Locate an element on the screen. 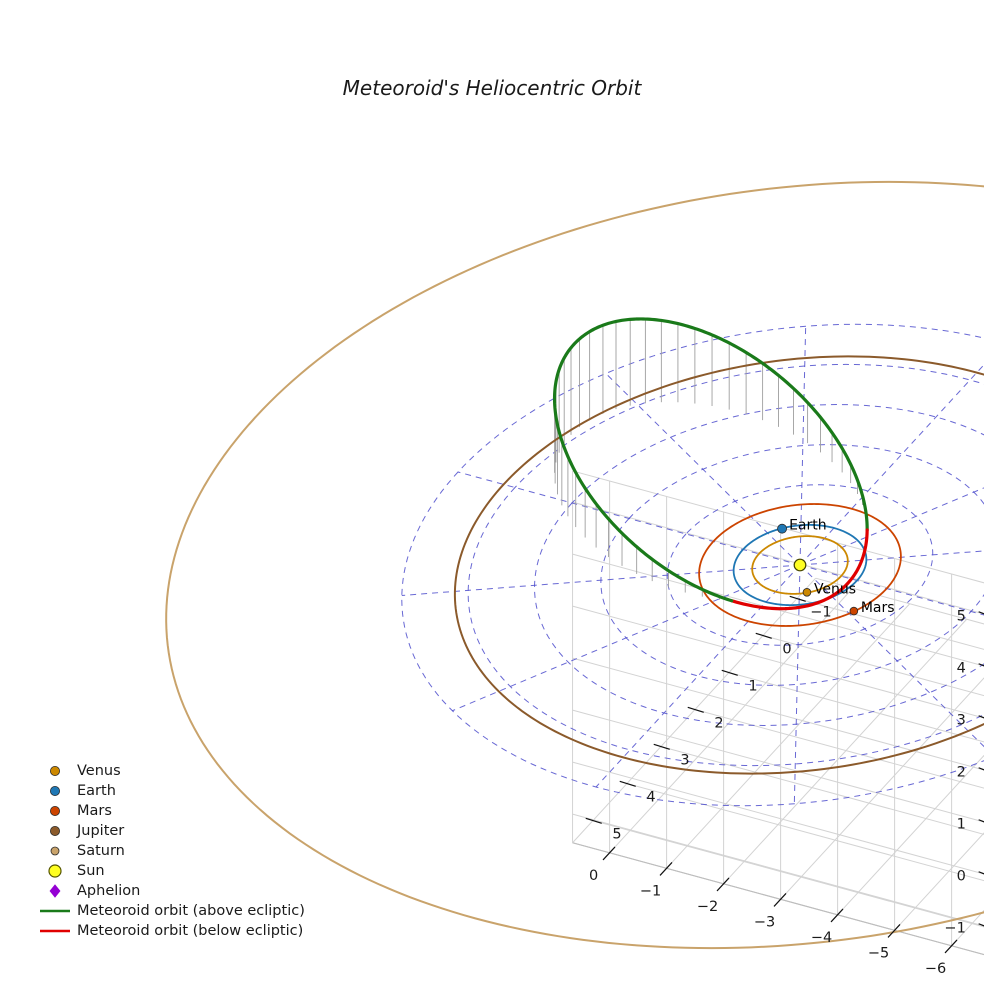  legend-label-6: Aphelion is located at coordinates (108, 891).